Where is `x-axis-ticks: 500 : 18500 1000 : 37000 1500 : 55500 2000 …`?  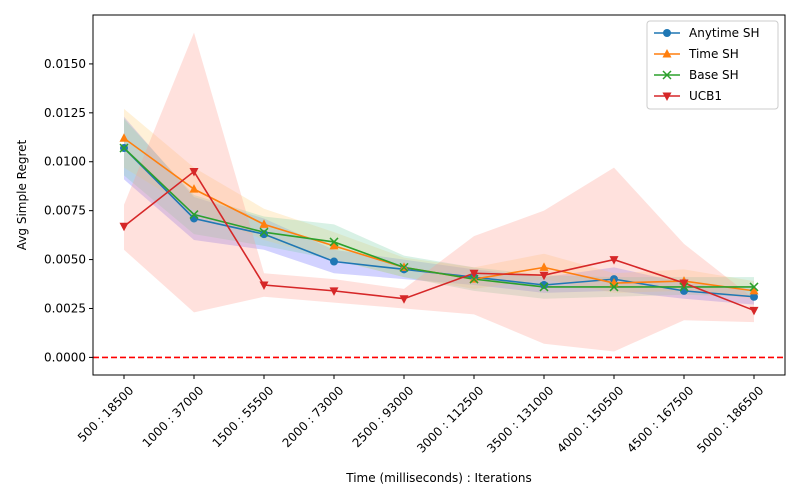
x-axis-ticks: 500 : 18500 1000 : 37000 1500 : 55500 2000 … is located at coordinates (420, 415).